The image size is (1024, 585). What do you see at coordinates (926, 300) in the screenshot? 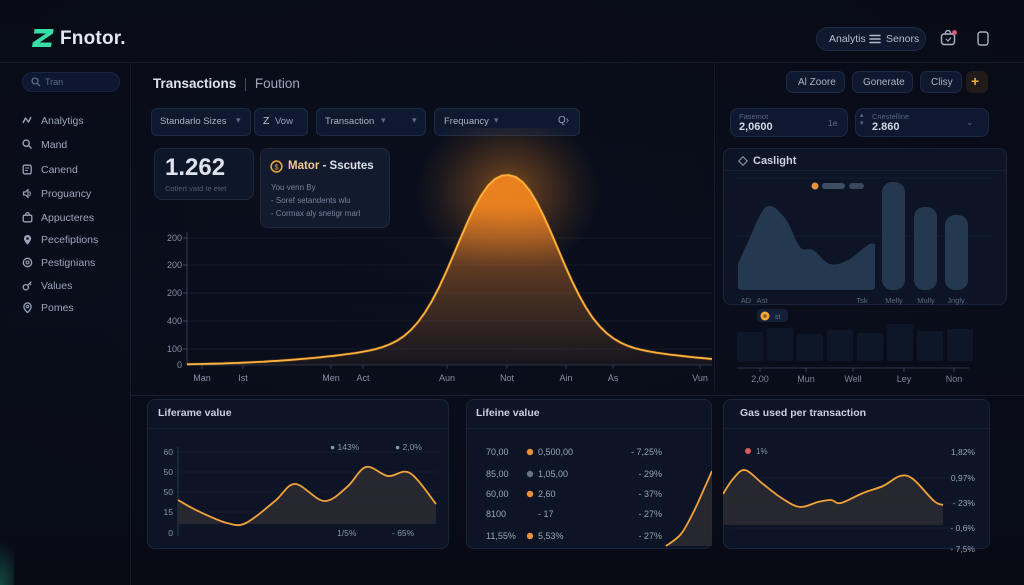
I see `svg-text: Mully` at bounding box center [926, 300].